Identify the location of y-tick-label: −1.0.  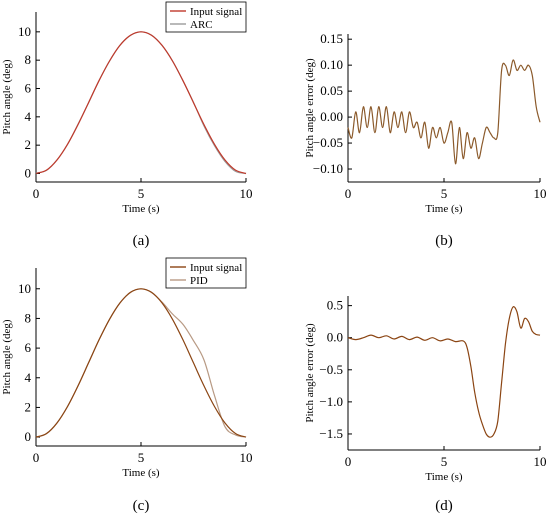
(331, 401).